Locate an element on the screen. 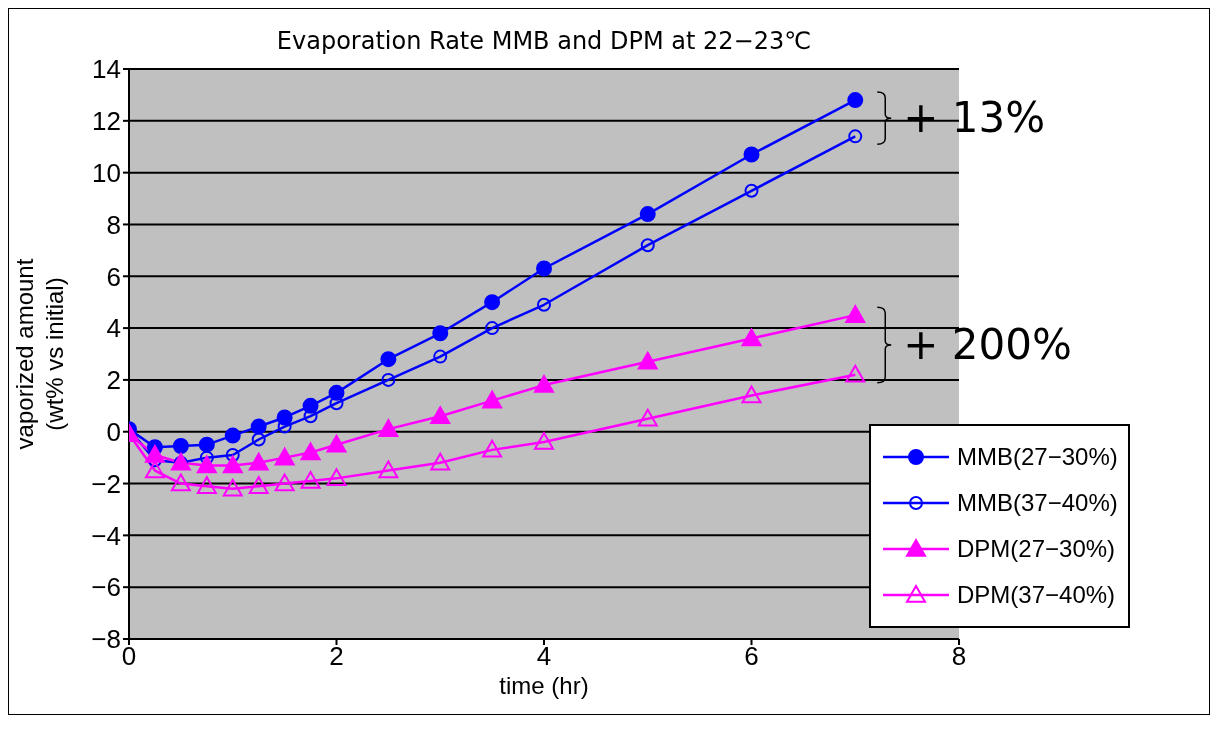 The height and width of the screenshot is (733, 1220). y-tick-label: 14 is located at coordinates (106, 69).